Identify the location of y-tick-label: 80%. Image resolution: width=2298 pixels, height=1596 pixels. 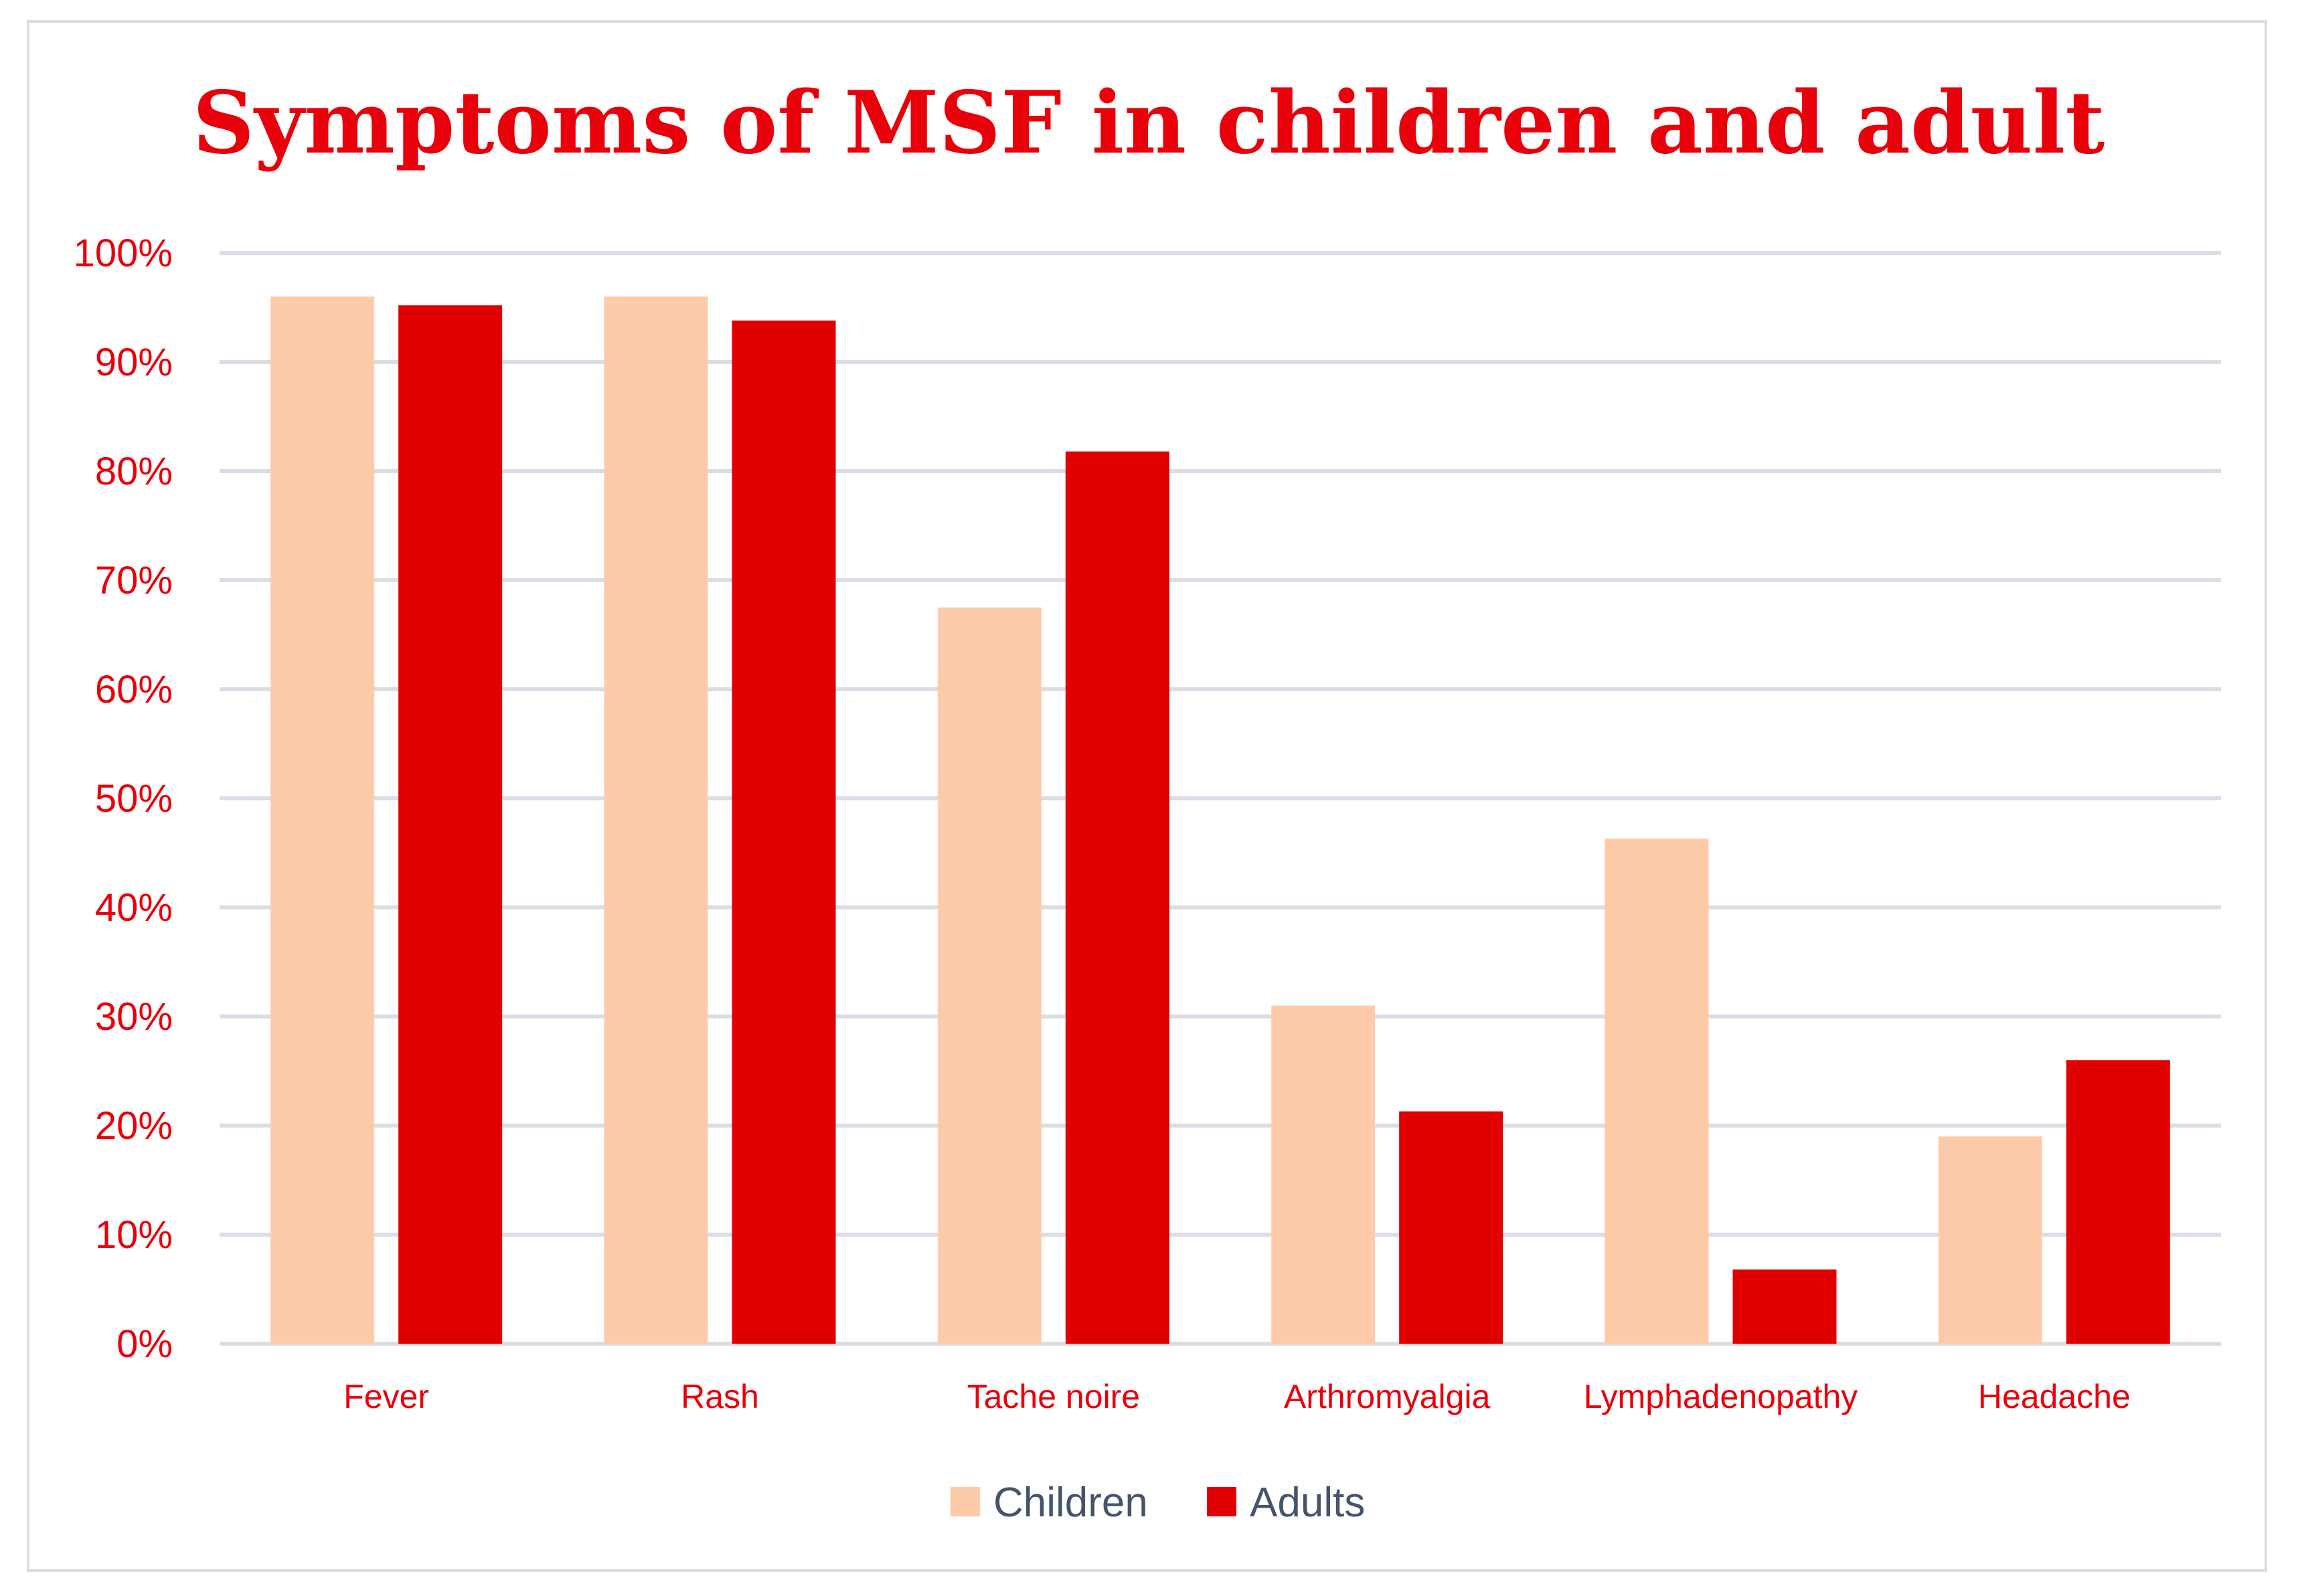
(134, 471).